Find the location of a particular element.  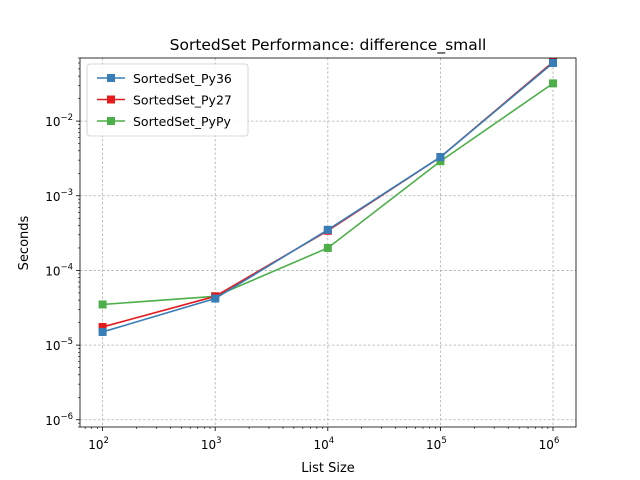

y-tick-exponent: −4 is located at coordinates (66, 267).